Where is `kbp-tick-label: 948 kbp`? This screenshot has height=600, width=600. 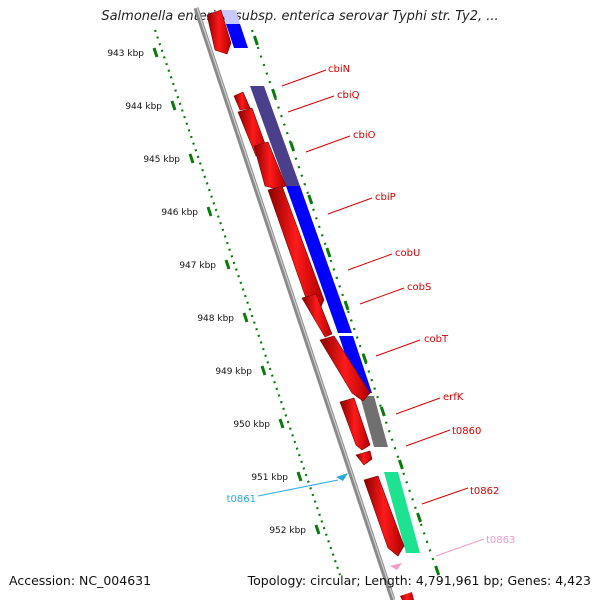
kbp-tick-label: 948 kbp is located at coordinates (215, 319).